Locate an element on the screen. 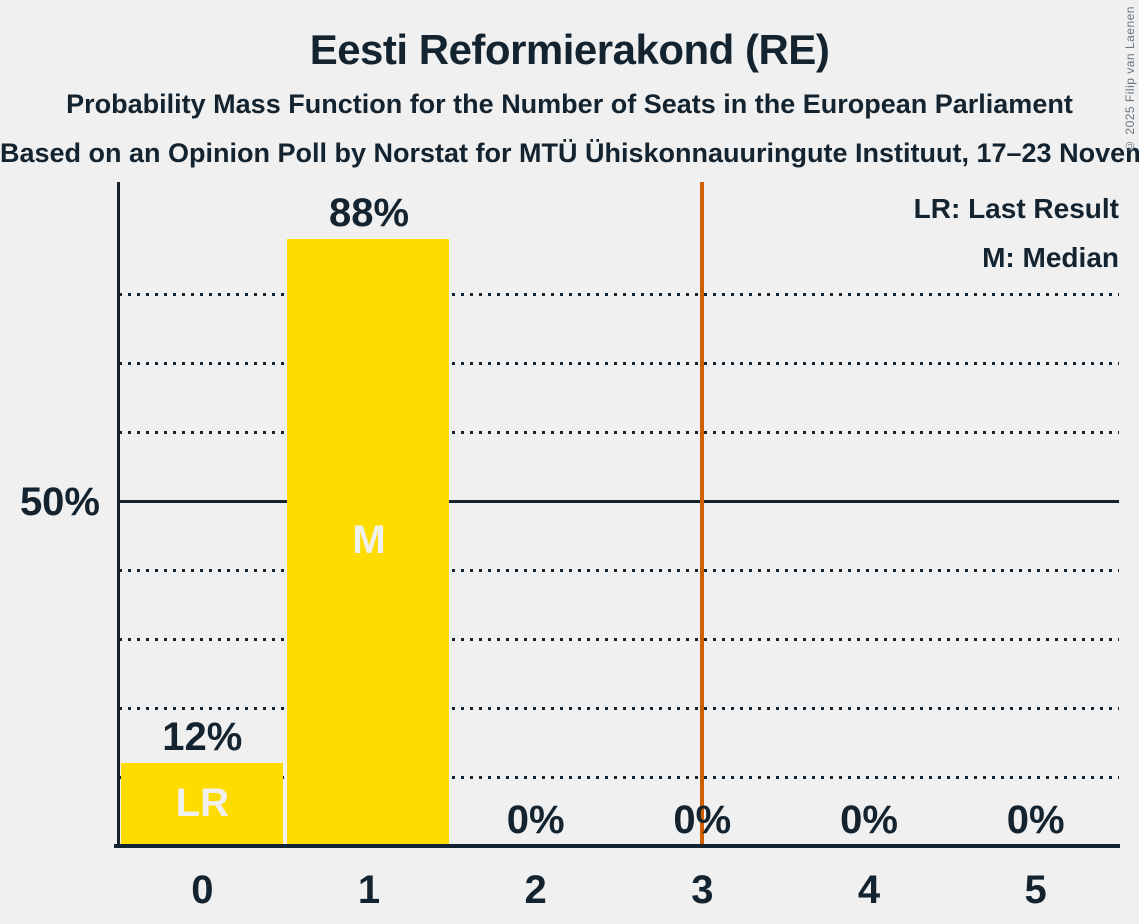 This screenshot has height=924, width=1139. chart-title: Eesti Reformierakond (RE) is located at coordinates (569, 49).